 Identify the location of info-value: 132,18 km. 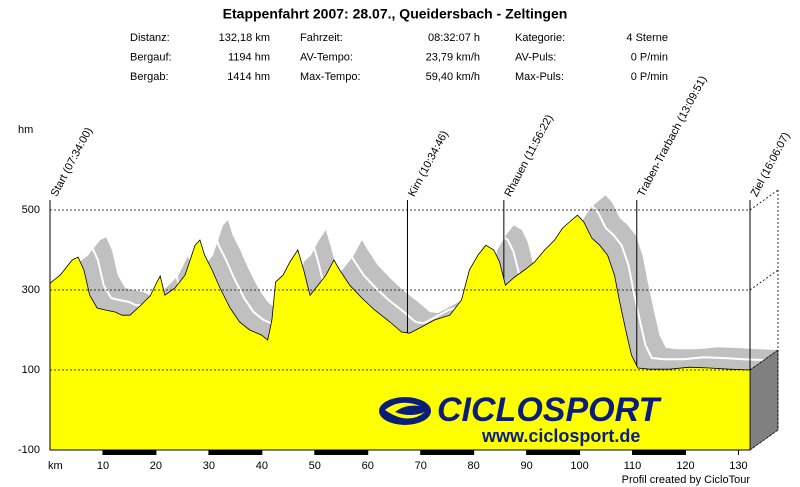
(244, 38).